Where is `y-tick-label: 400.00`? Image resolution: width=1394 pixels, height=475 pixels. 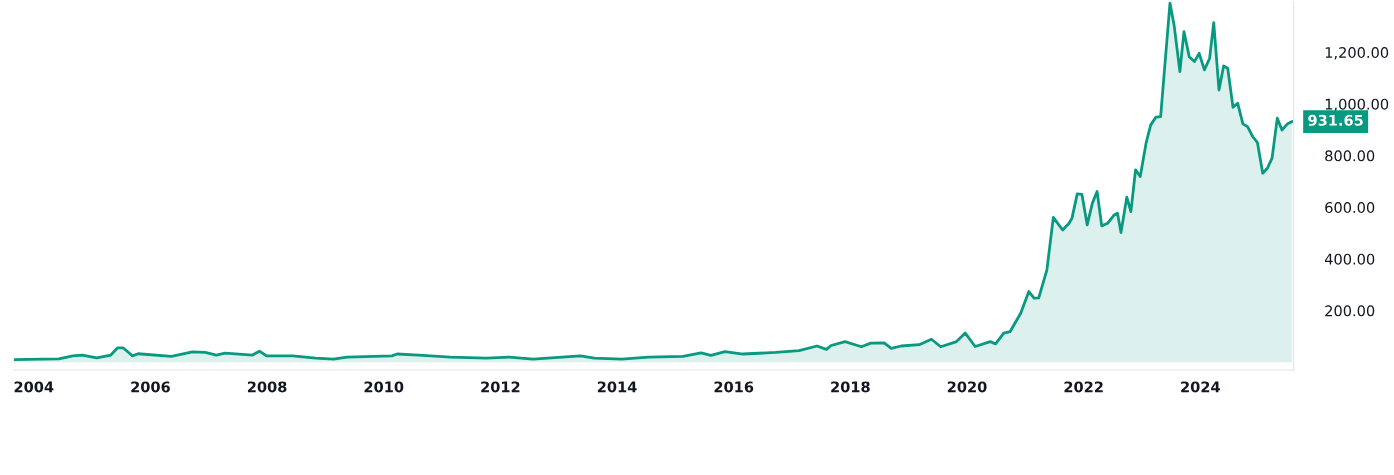 y-tick-label: 400.00 is located at coordinates (1349, 259).